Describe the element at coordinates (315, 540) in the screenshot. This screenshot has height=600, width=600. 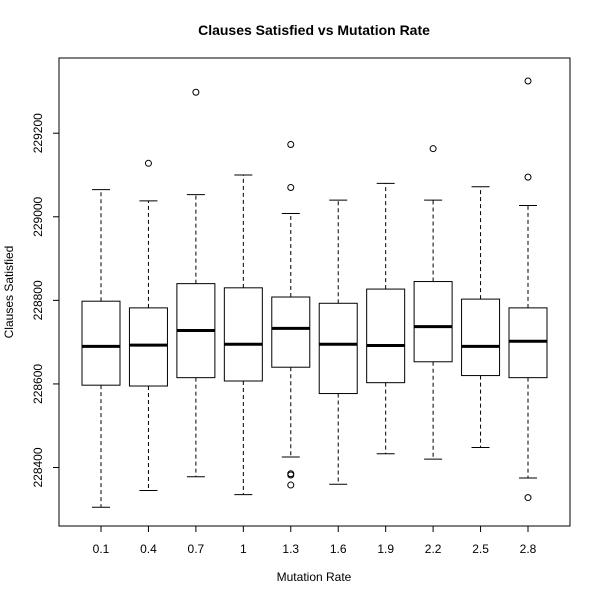
I see `x-axis: 0.1 0.4 0.7 1 1.3 1.6 1.9 2.2 2.5 2.8` at that location.